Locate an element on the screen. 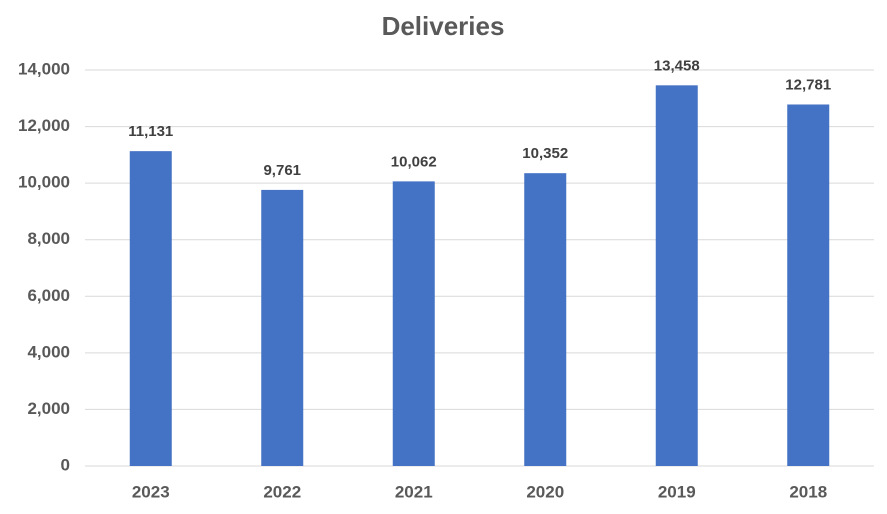 The image size is (887, 514). x-tick-label: 2020 is located at coordinates (545, 491).